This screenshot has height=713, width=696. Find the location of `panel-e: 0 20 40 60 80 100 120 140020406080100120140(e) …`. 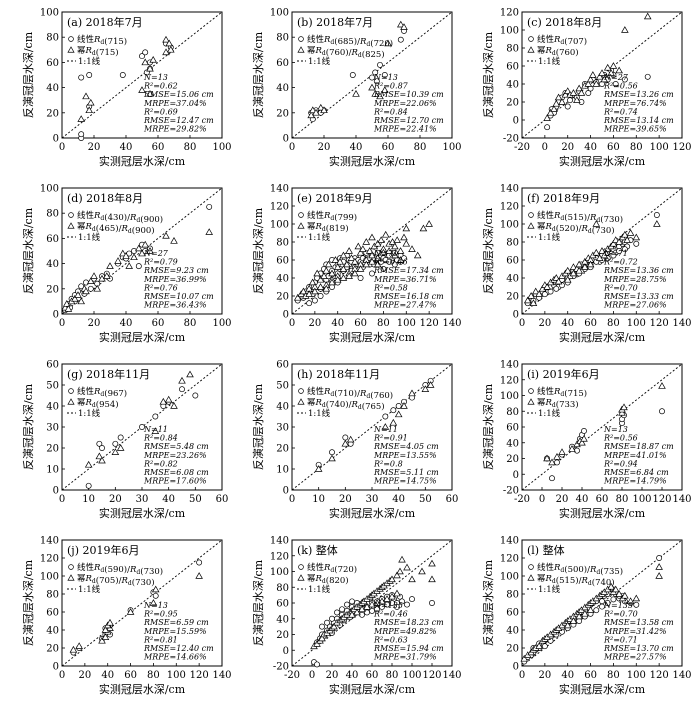

panel-e: 0 20 40 60 80 100 120 140020406080100120140(e) … is located at coordinates (356, 264).